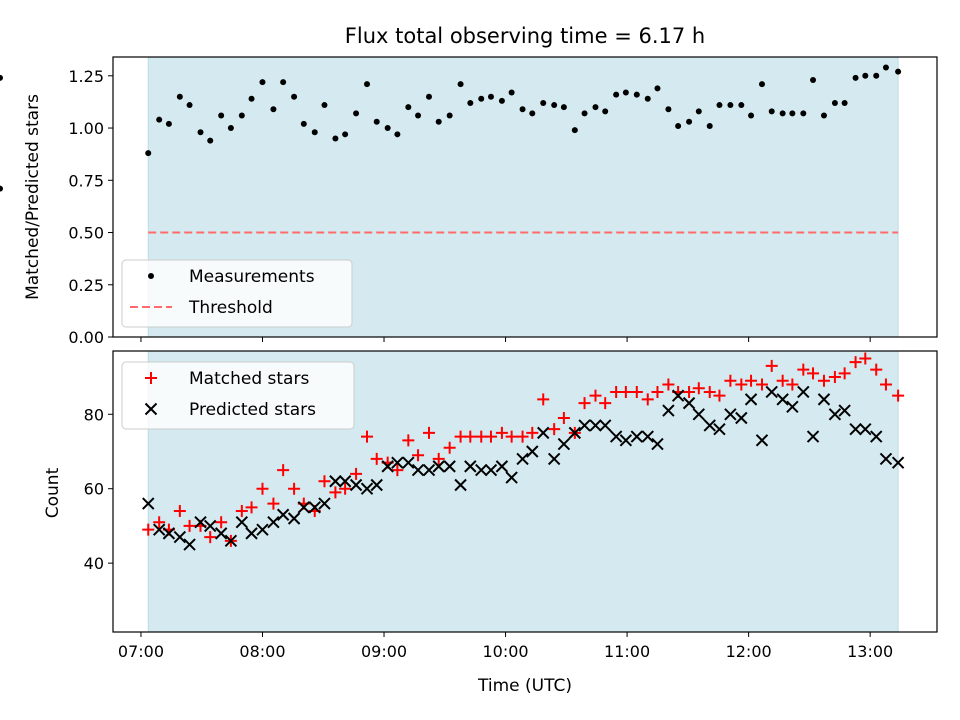 The width and height of the screenshot is (960, 720). Describe the element at coordinates (249, 379) in the screenshot. I see `legend-label: Matched stars` at that location.